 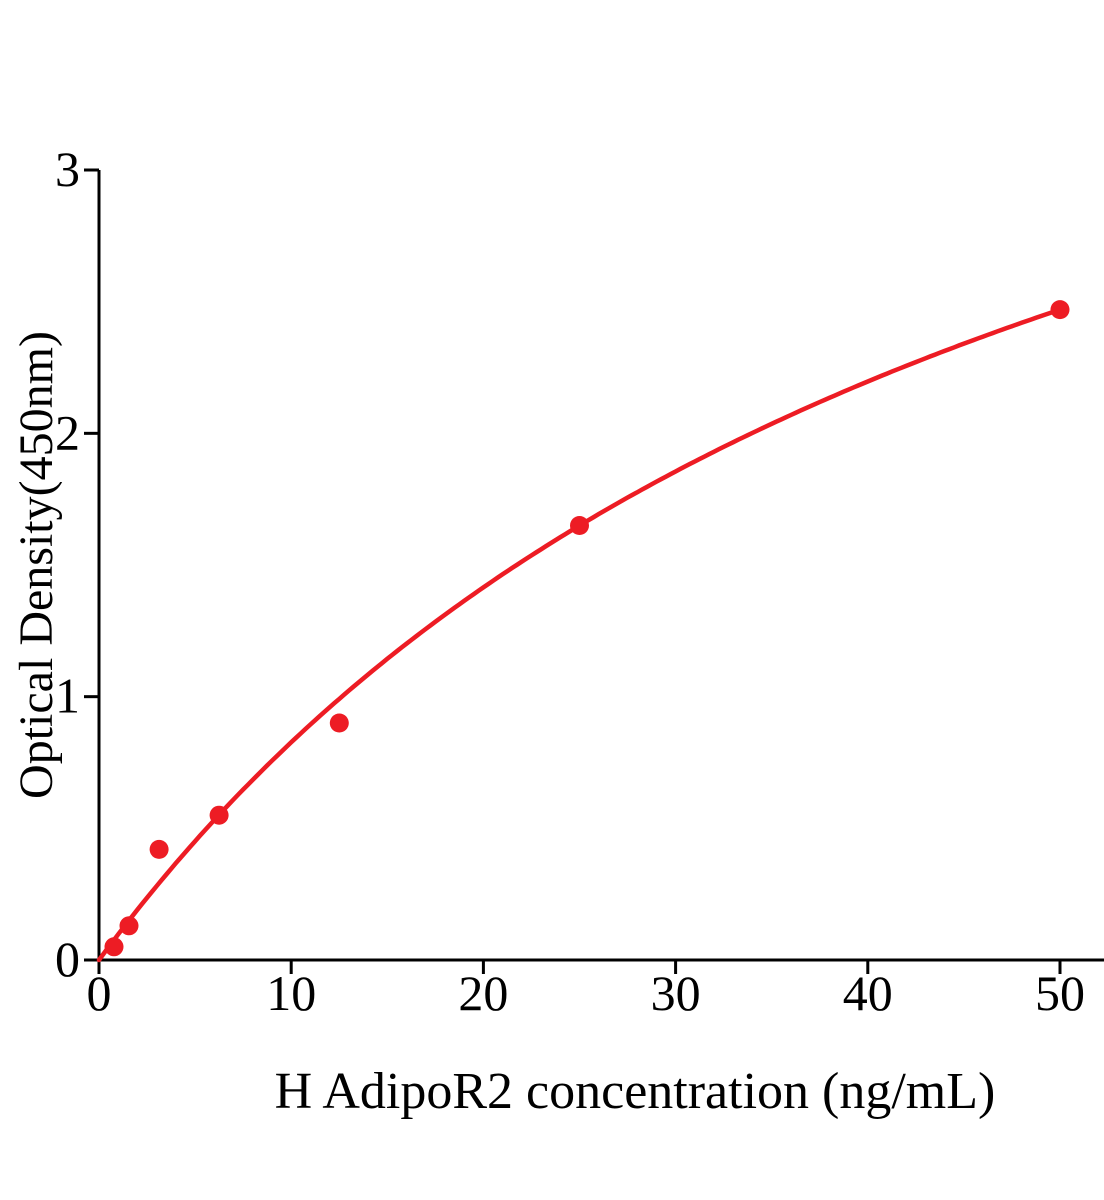 I want to click on x-tick-label: 50, so click(x=1060, y=993).